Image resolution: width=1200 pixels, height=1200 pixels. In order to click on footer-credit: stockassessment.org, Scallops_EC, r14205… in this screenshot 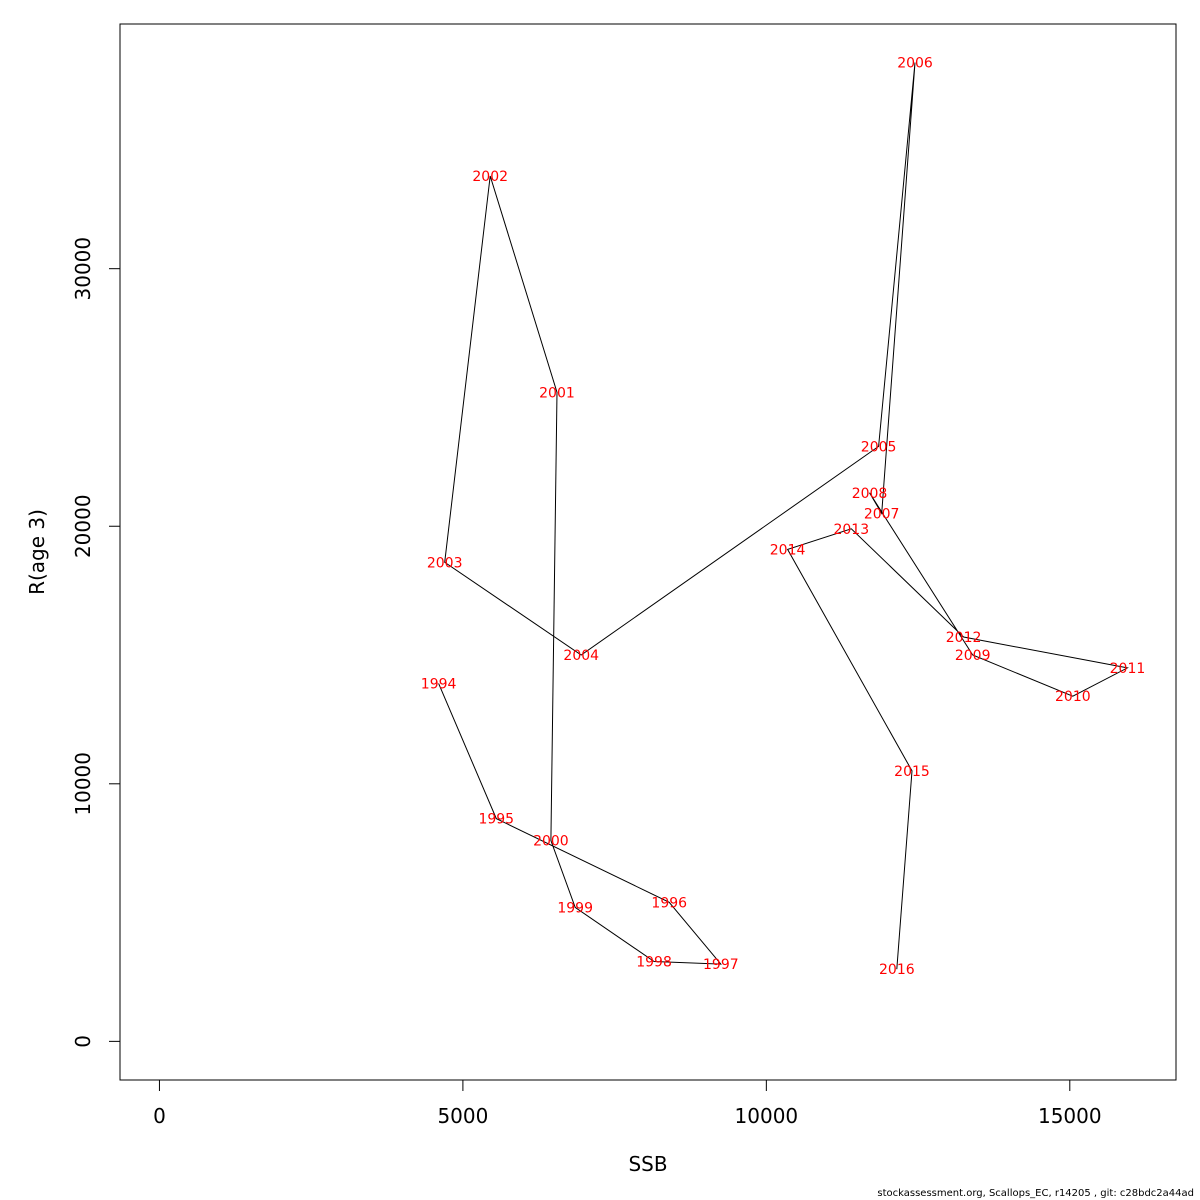, I will do `click(1035, 1193)`.